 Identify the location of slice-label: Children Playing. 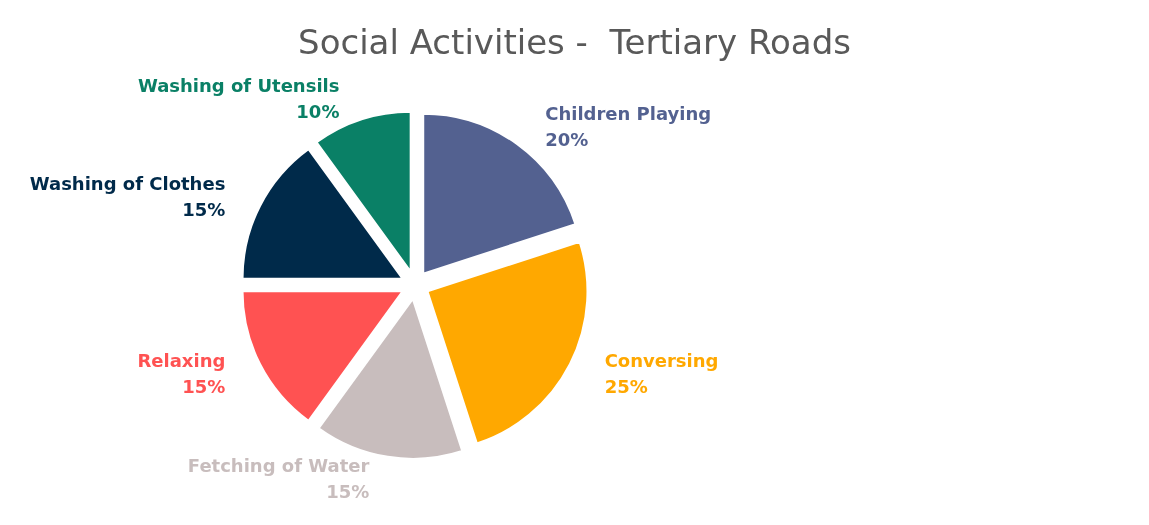
(628, 113).